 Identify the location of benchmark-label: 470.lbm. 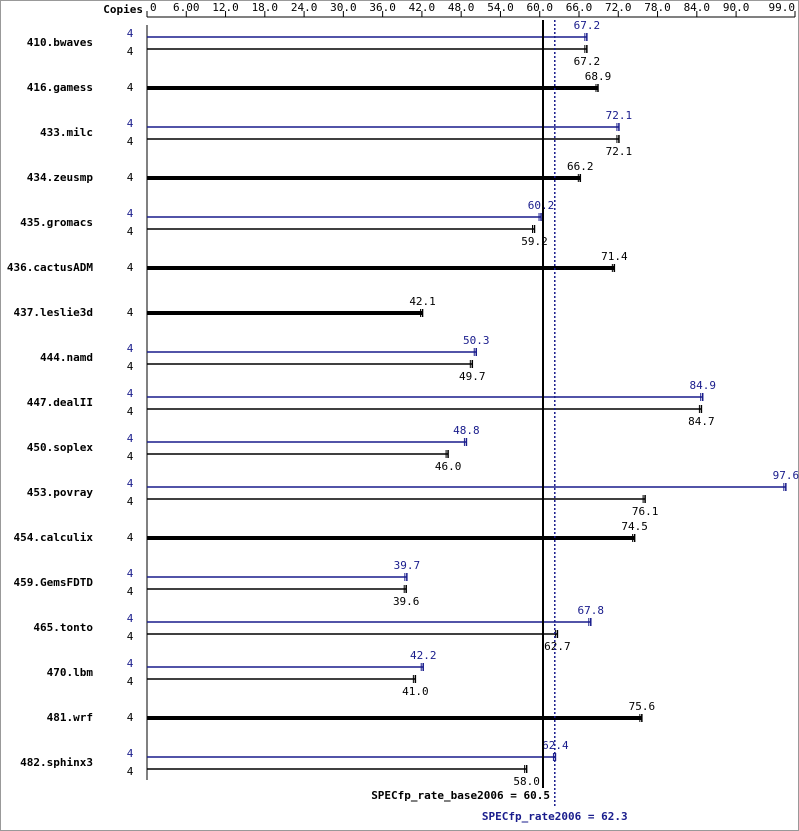
(70, 672).